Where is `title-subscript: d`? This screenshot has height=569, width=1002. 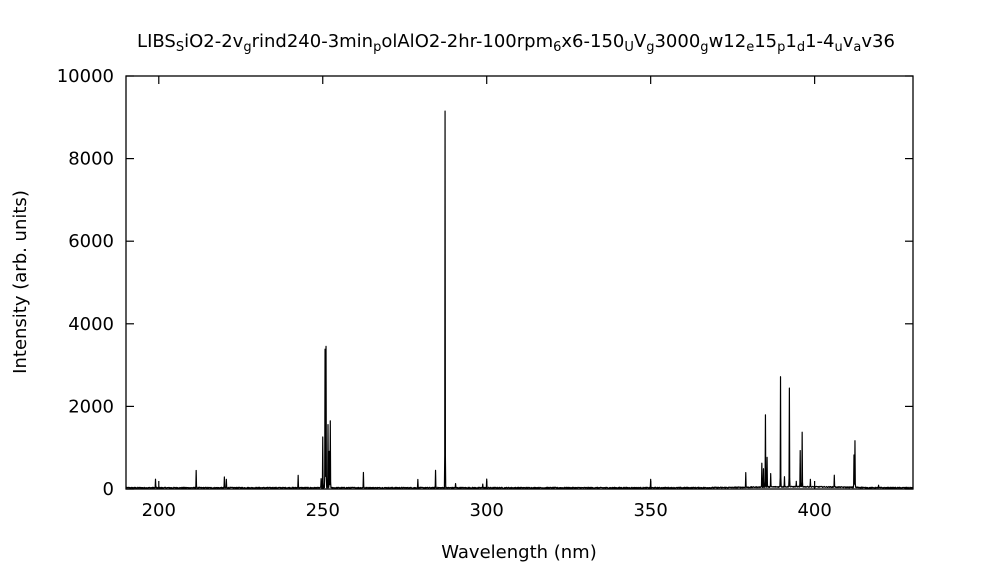
title-subscript: d is located at coordinates (801, 47).